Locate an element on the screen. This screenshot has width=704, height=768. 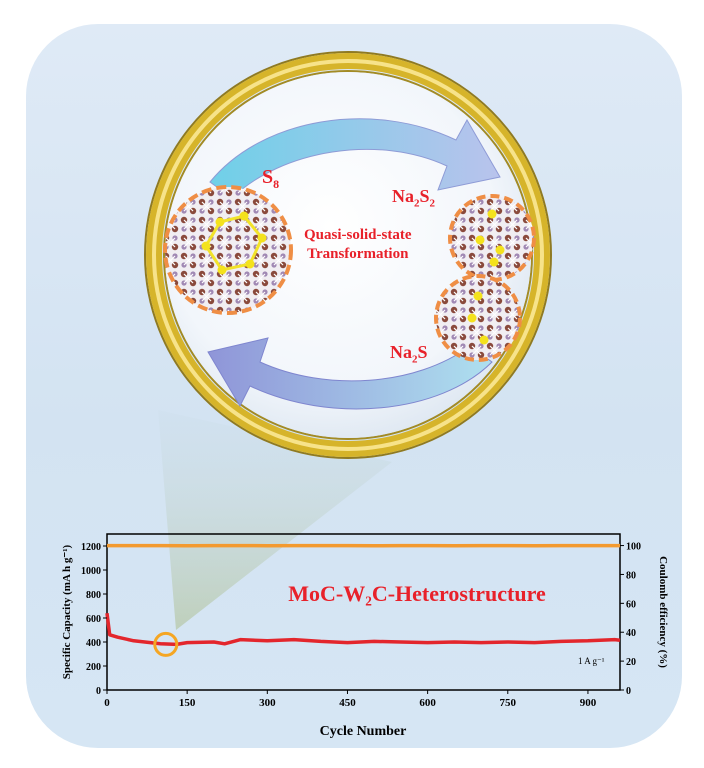
y-tick-label: 800 is located at coordinates (93, 595).